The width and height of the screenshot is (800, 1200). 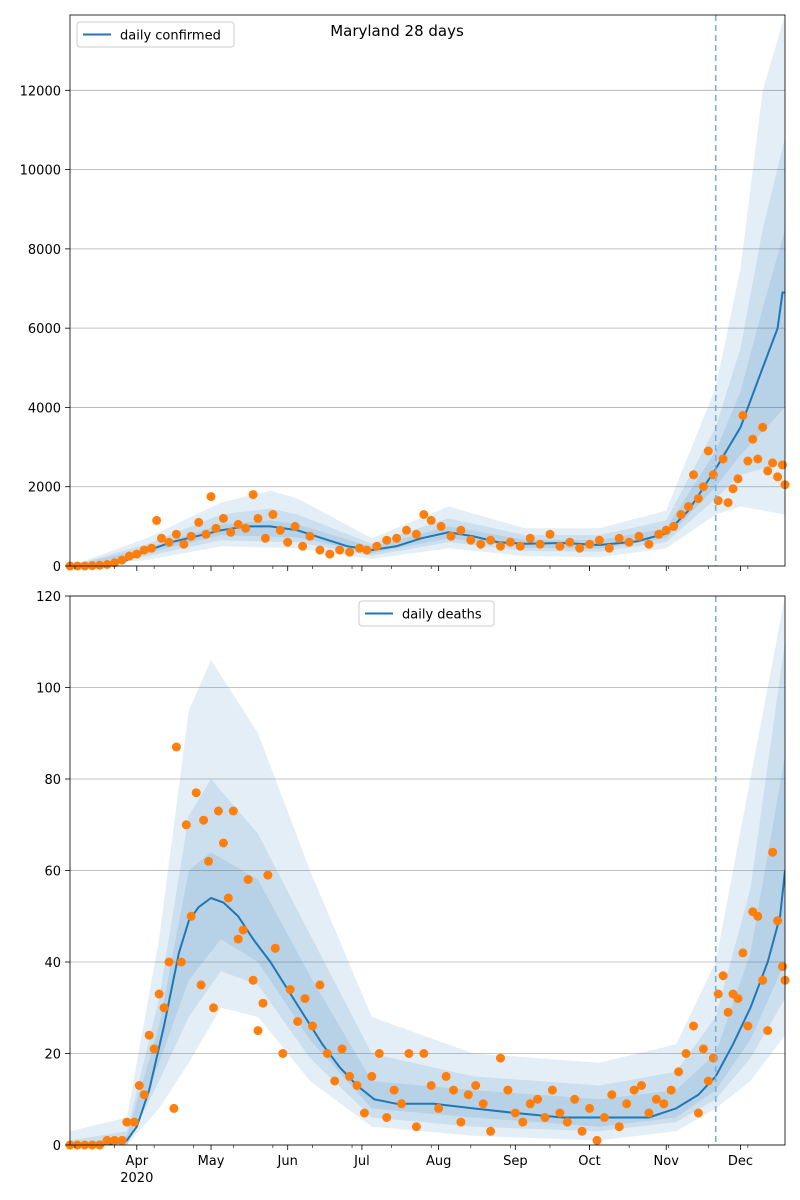 I want to click on confirmed-y-ticks: 0 2000 4000 6000 8000 10000 12000, so click(x=45, y=329).